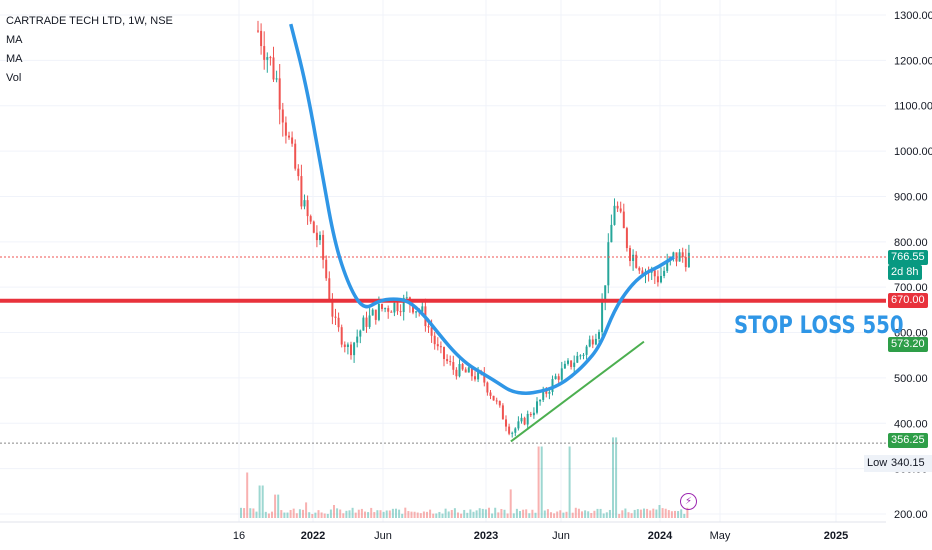 The image size is (932, 550). What do you see at coordinates (913, 107) in the screenshot?
I see `y-tick-label: 1100.00` at bounding box center [913, 107].